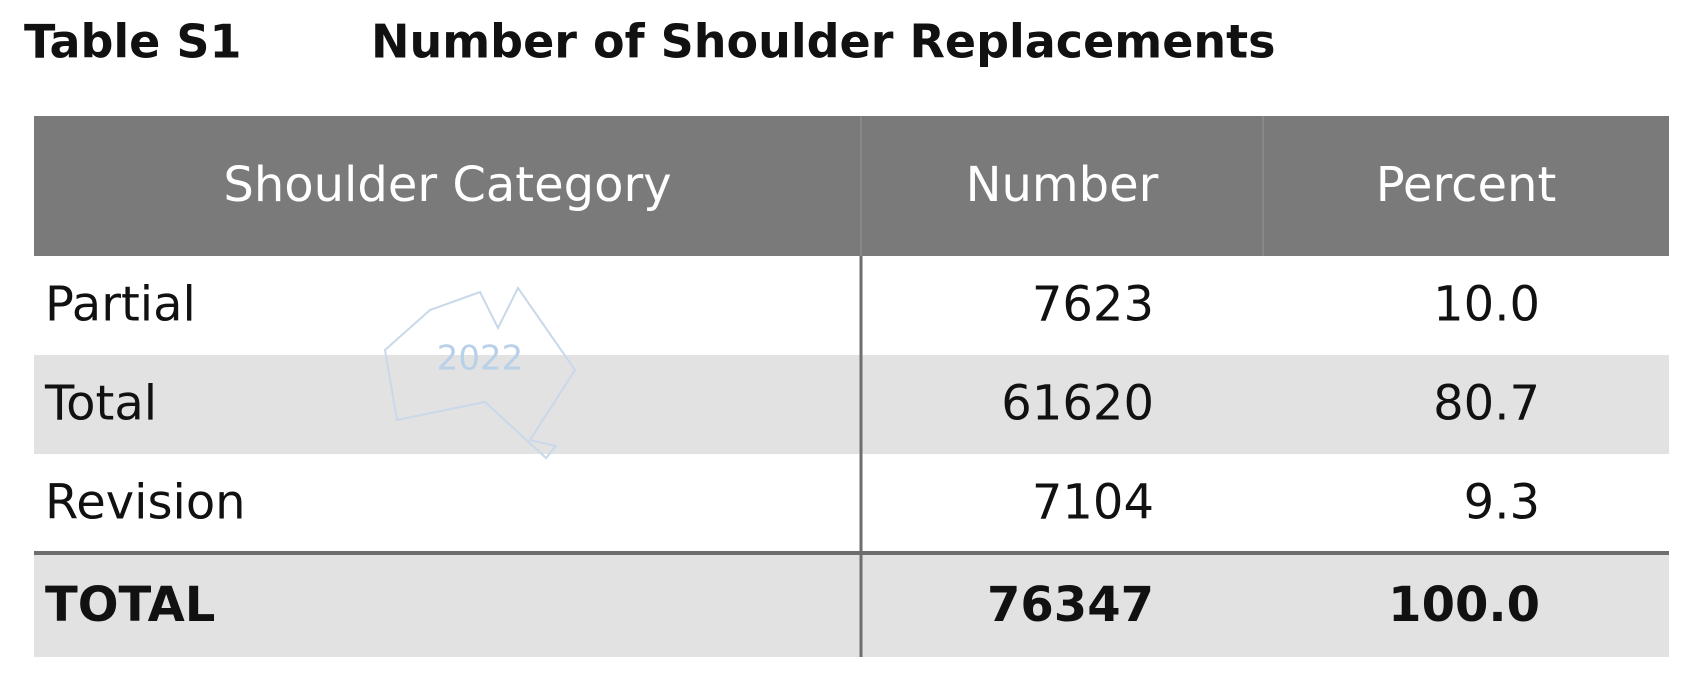 The width and height of the screenshot is (1688, 673). What do you see at coordinates (1486, 404) in the screenshot?
I see `cell: 80.7` at bounding box center [1486, 404].